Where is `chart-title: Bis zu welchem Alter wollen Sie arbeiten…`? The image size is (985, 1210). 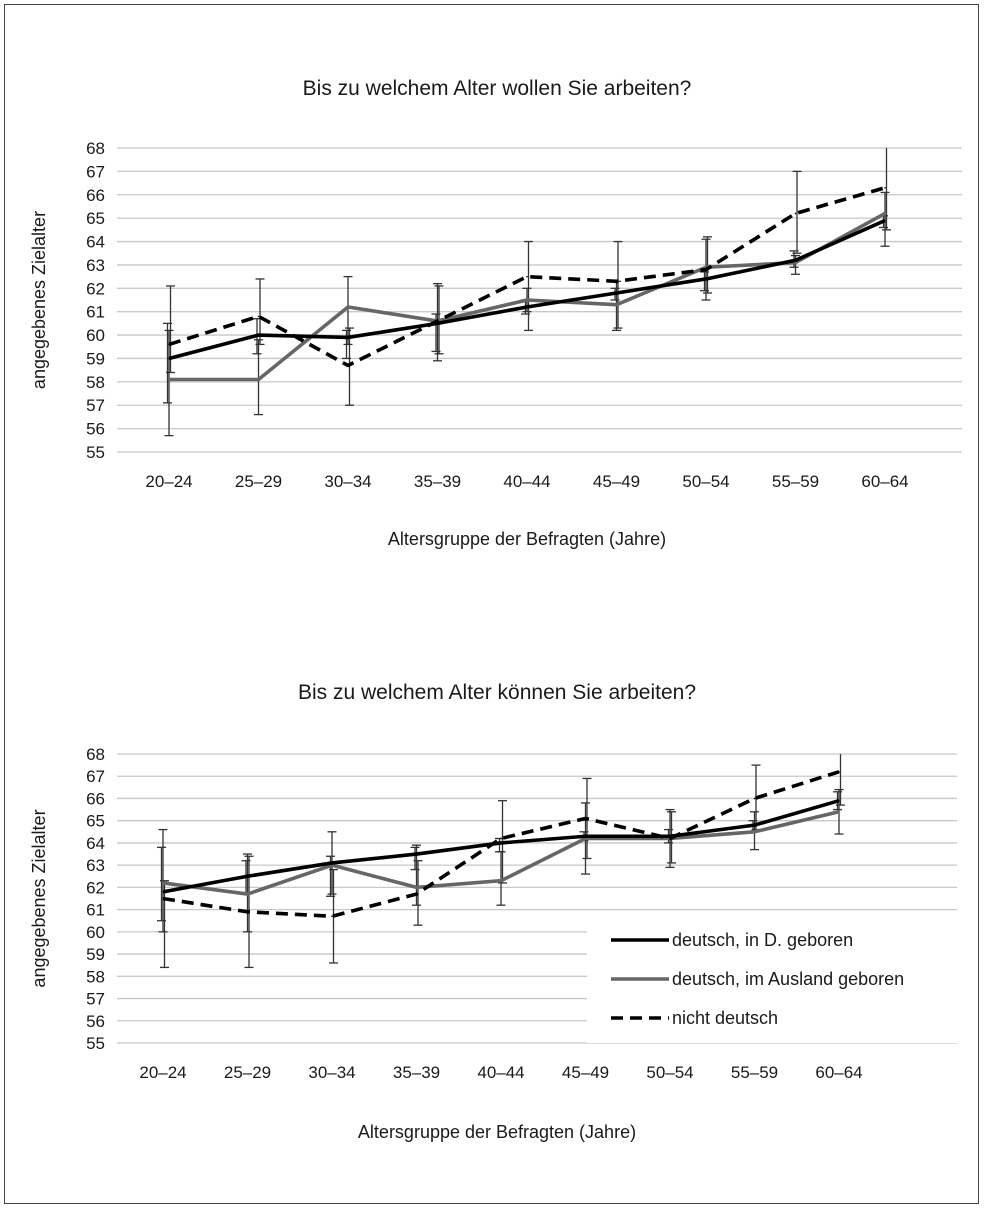
chart-title: Bis zu welchem Alter wollen Sie arbeiten… is located at coordinates (497, 88).